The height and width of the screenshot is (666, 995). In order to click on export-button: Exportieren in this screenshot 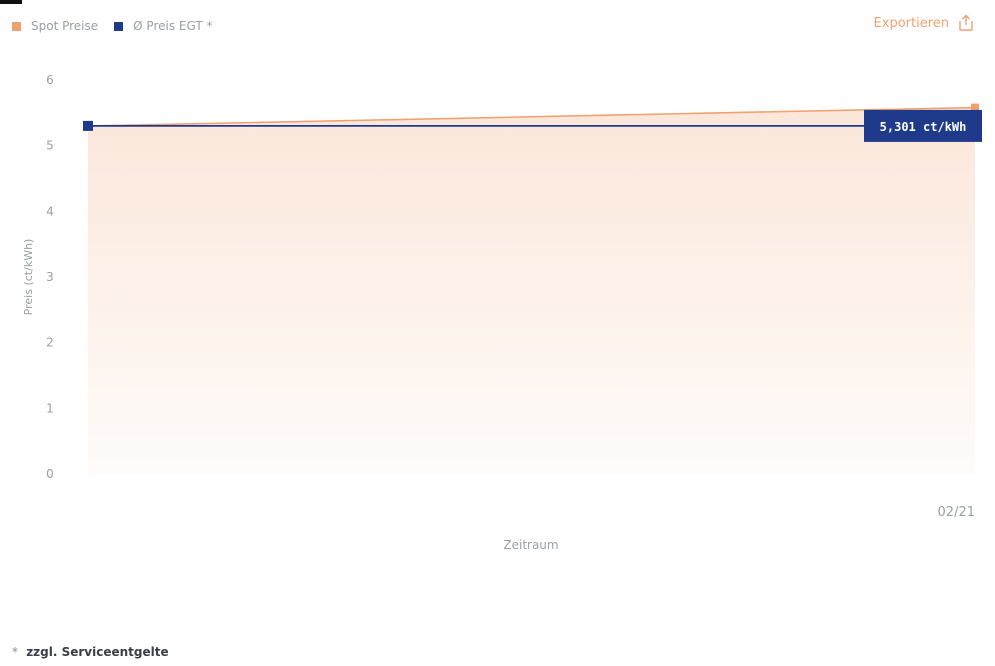, I will do `click(924, 23)`.